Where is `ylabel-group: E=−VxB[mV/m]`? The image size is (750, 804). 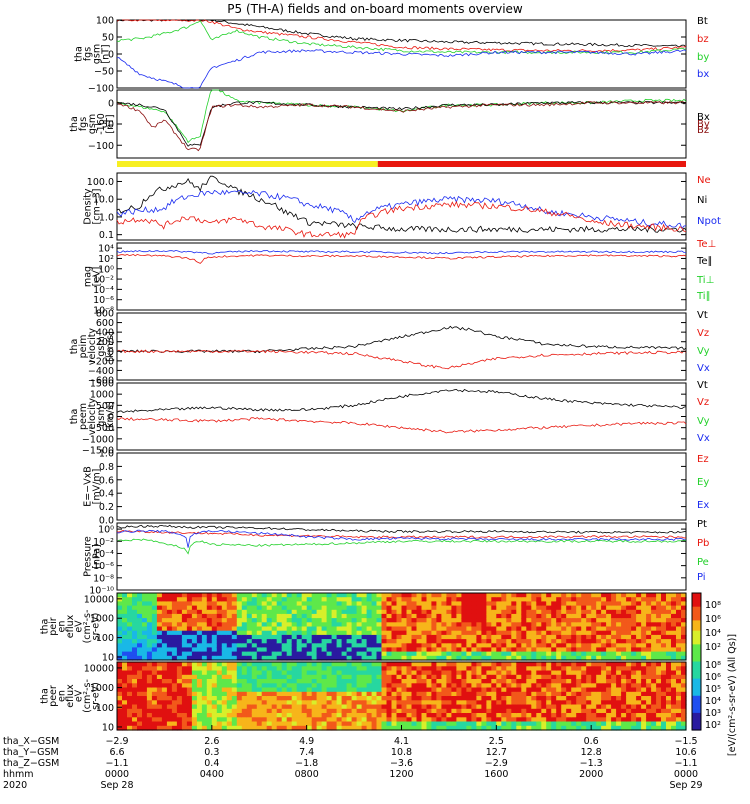
ylabel-group: E=−VxB[mV/m] is located at coordinates (93, 486).